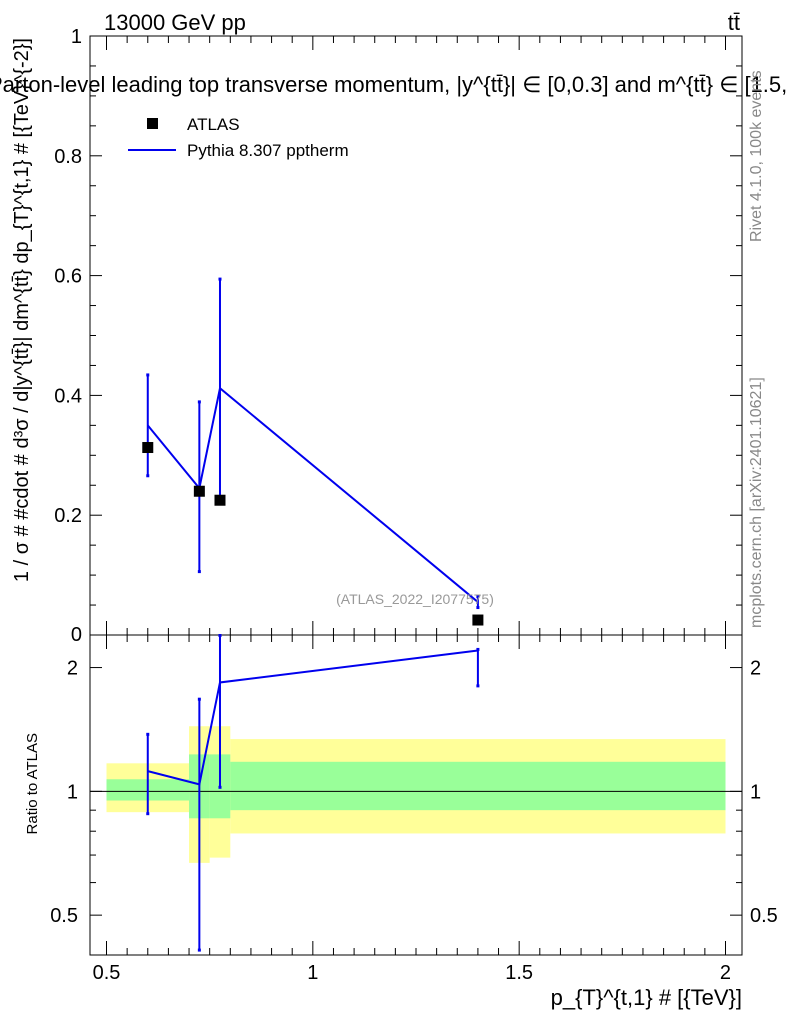  I want to click on legend: ATLAS Pythia 8.307 pptherm, so click(238, 137).